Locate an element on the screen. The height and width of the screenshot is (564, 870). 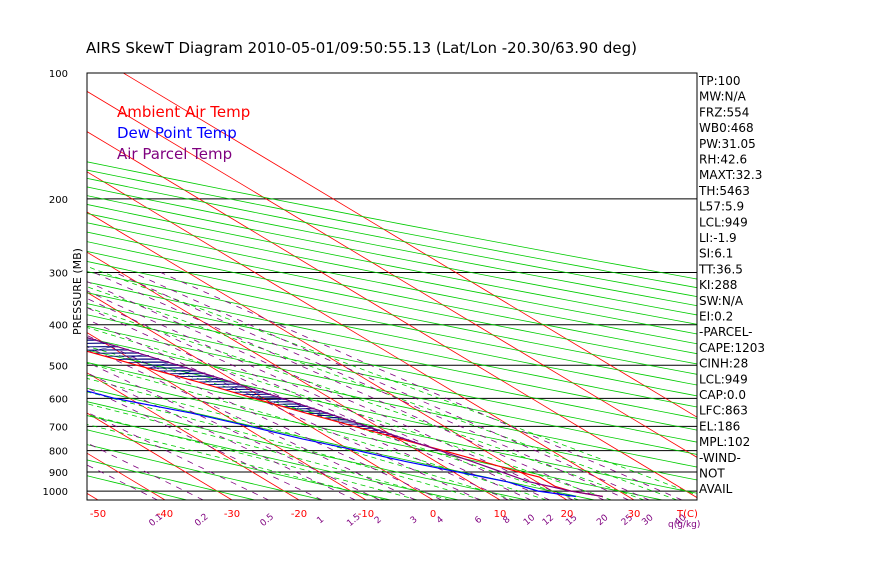
temperature-tick-bottom: -50 is located at coordinates (98, 514).